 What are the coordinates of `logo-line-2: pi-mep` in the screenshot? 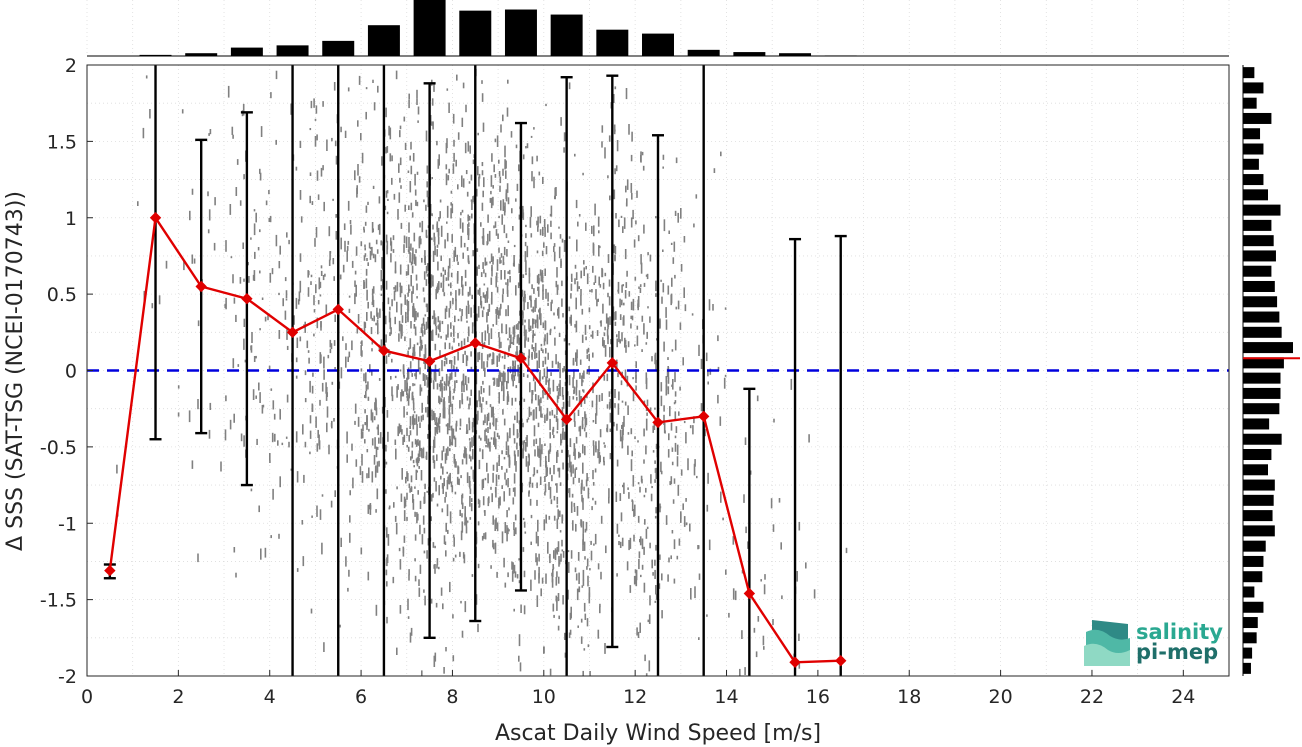 It's located at (1177, 652).